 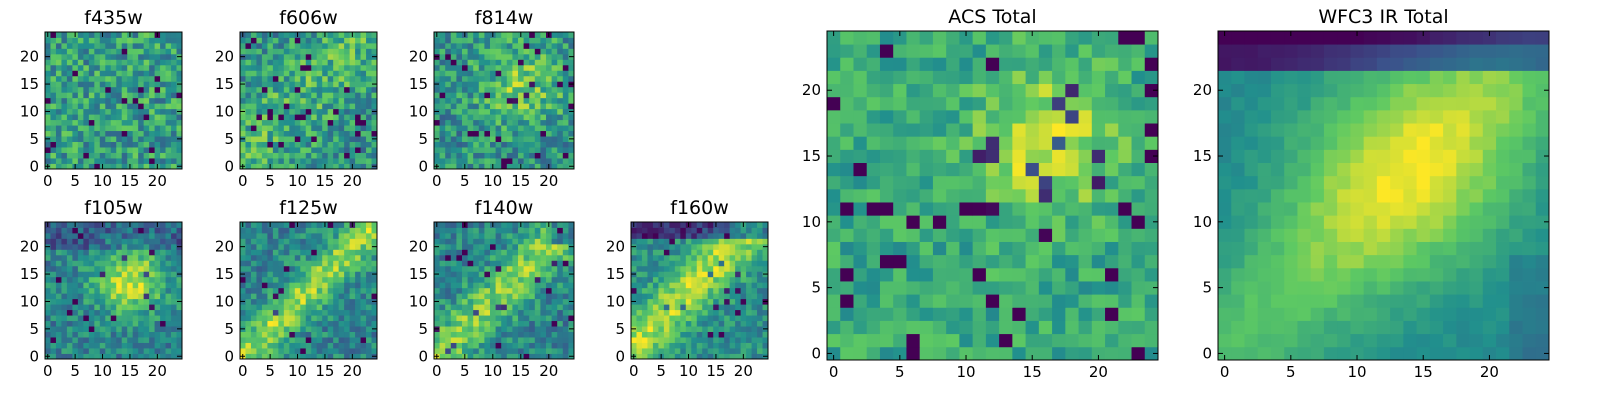 I want to click on x-tick-label: 10, so click(x=492, y=371).